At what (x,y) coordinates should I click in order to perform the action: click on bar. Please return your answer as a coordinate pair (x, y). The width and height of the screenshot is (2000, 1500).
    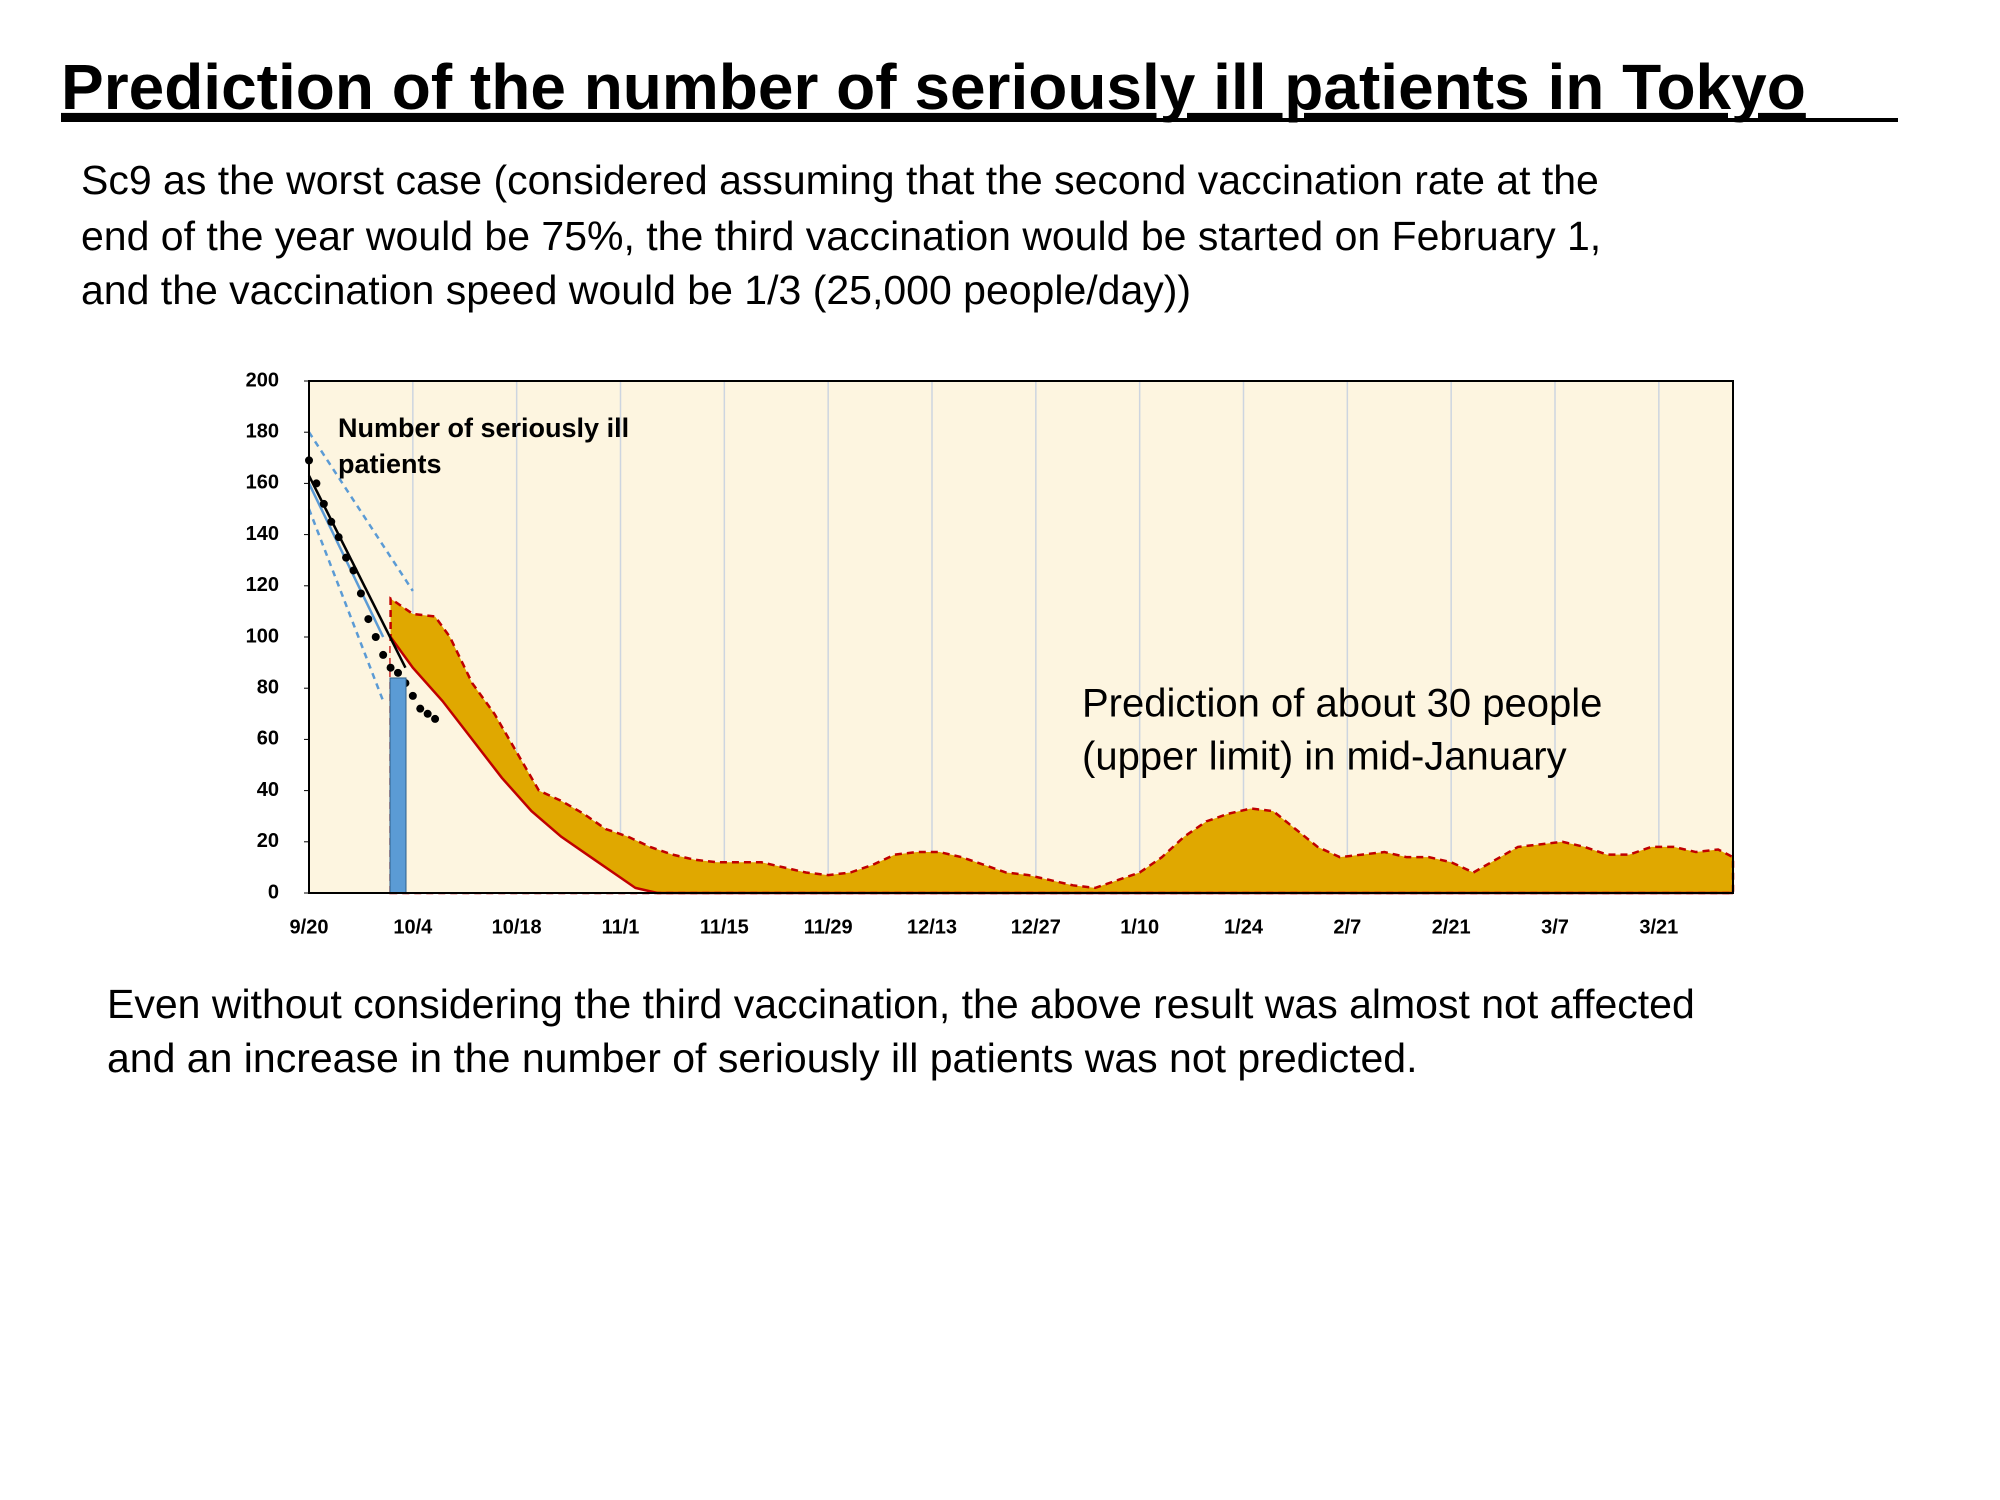
    Looking at the image, I should click on (398, 785).